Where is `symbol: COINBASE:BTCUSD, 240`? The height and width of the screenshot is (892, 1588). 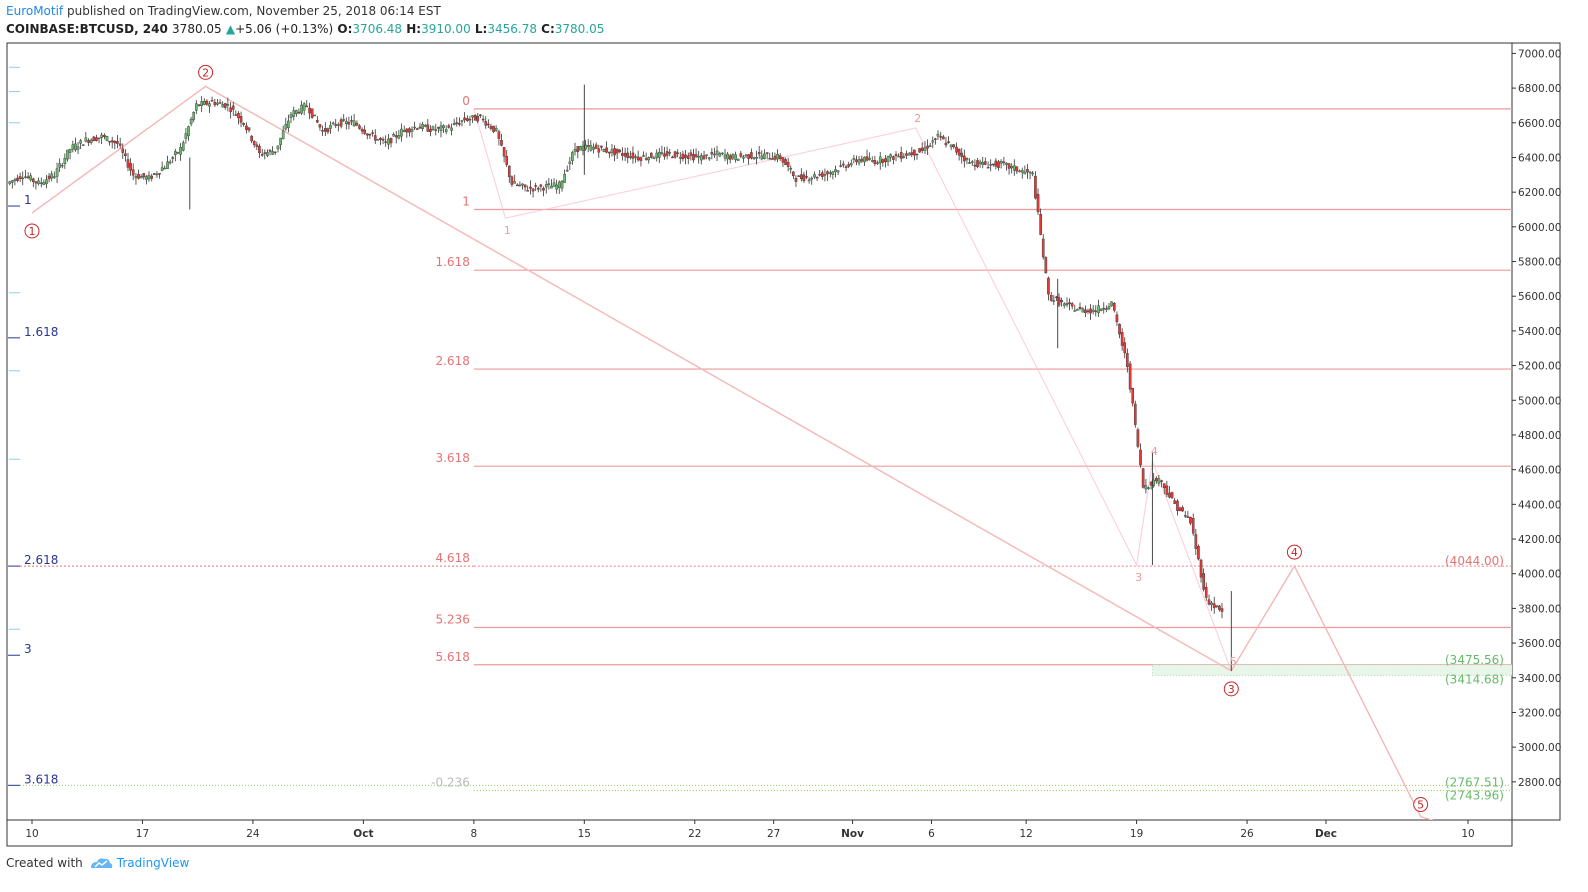 symbol: COINBASE:BTCUSD, 240 is located at coordinates (87, 29).